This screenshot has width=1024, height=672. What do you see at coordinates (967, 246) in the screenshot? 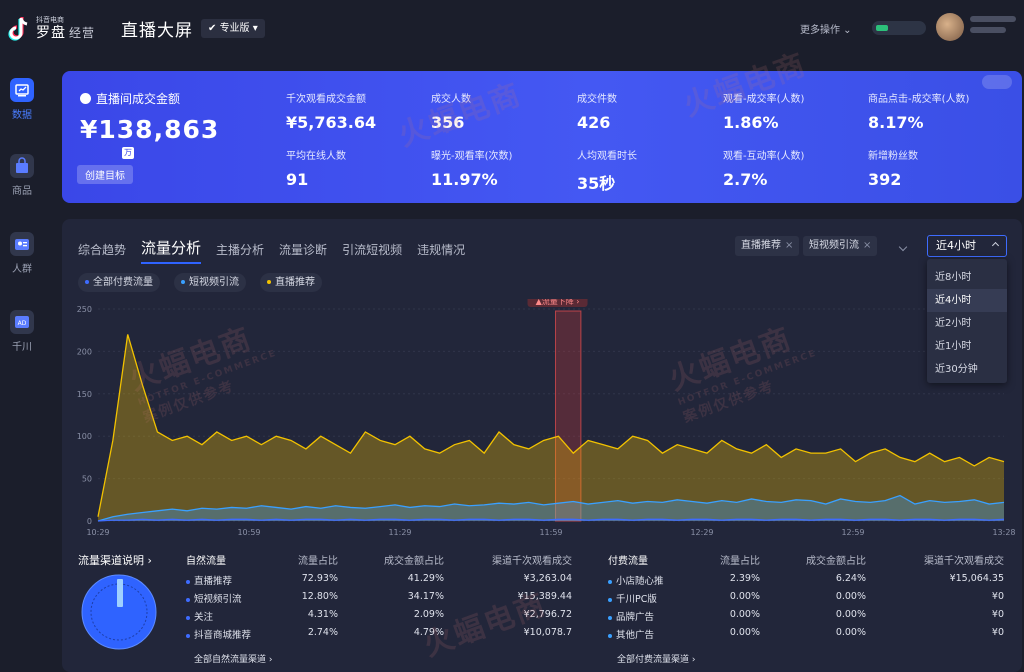
I see `time-range-select: 近4小时` at bounding box center [967, 246].